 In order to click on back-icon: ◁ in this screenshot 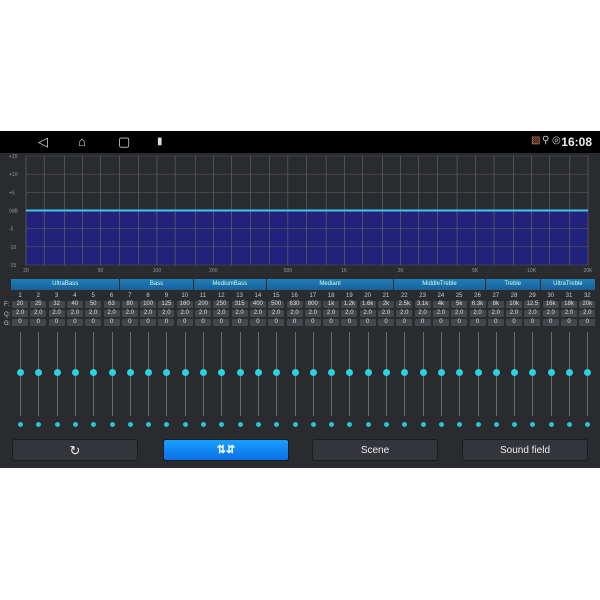, I will do `click(43, 141)`.